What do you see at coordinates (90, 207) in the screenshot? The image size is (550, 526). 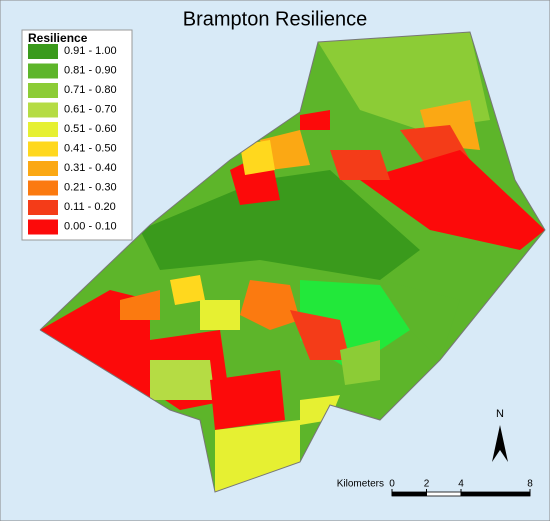 I see `legend-label: 0.11 - 0.20` at bounding box center [90, 207].